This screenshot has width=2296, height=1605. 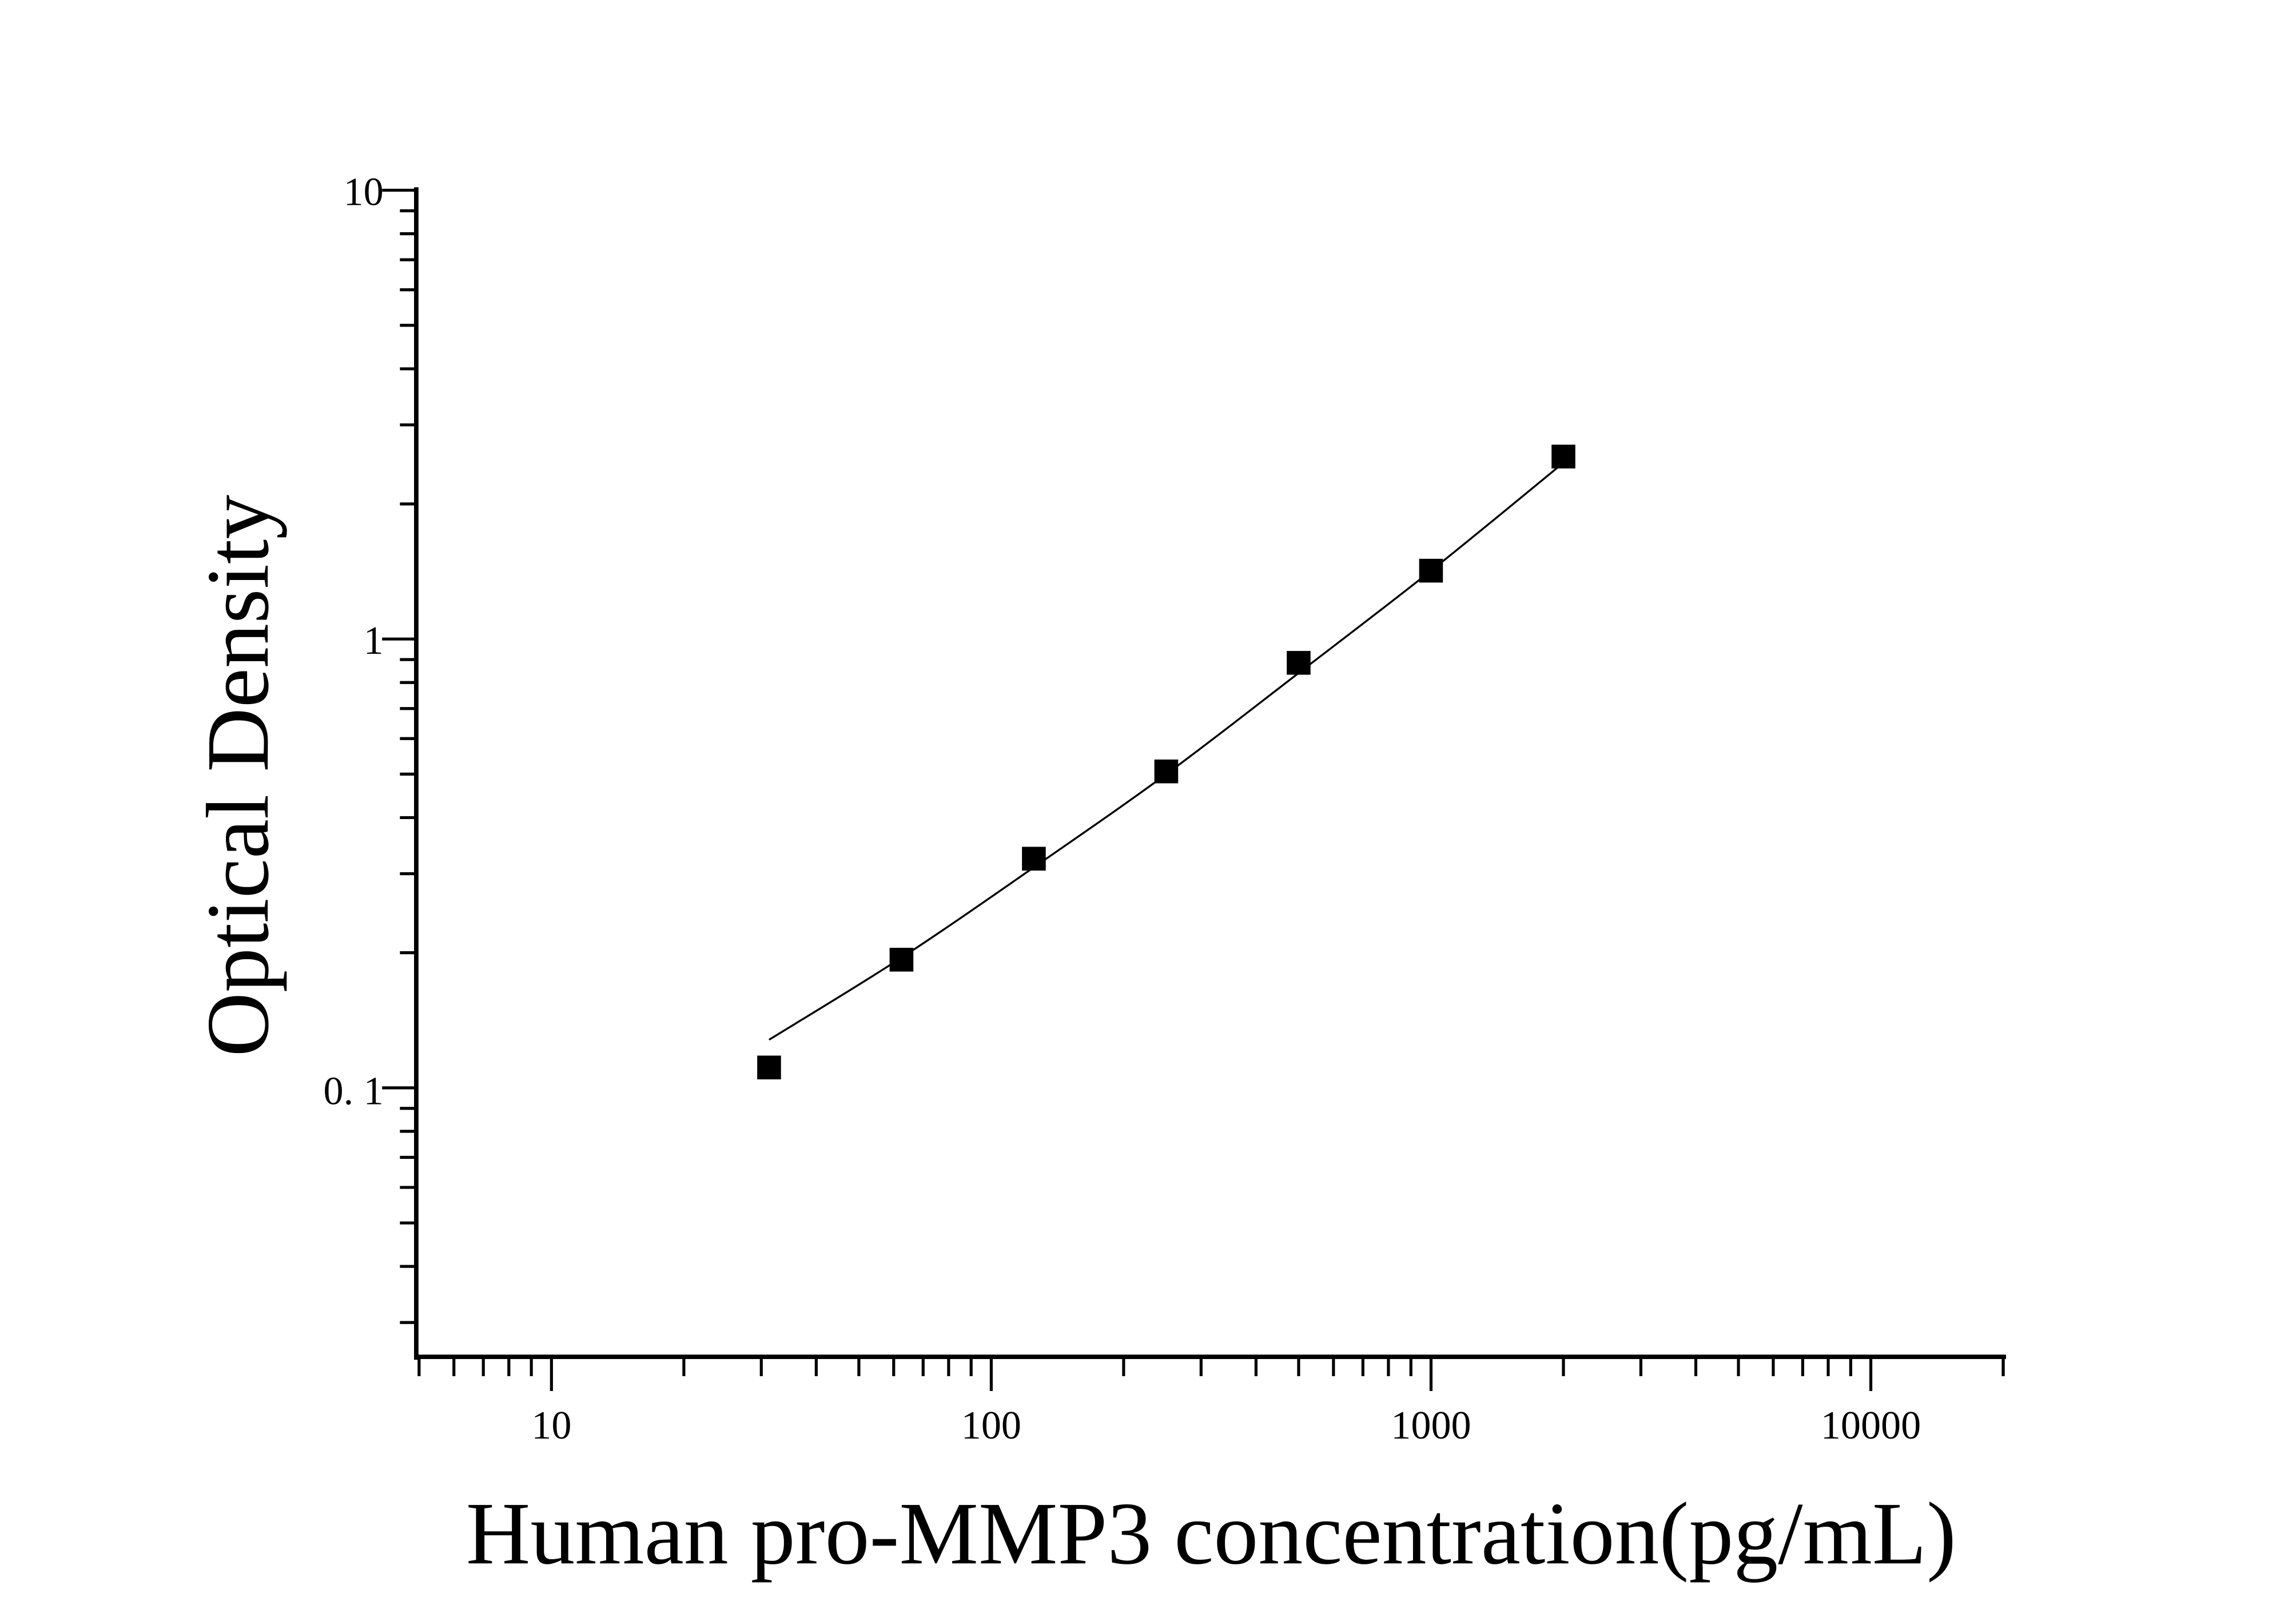 I want to click on data-points, so click(x=1166, y=762).